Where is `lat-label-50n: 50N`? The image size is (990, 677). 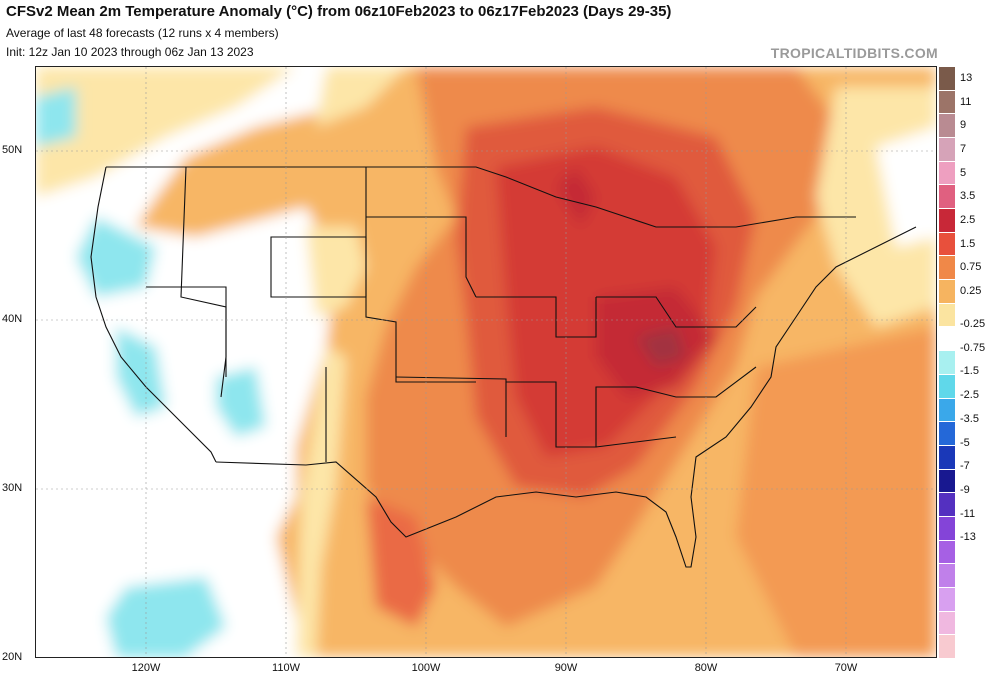 lat-label-50n: 50N is located at coordinates (12, 150).